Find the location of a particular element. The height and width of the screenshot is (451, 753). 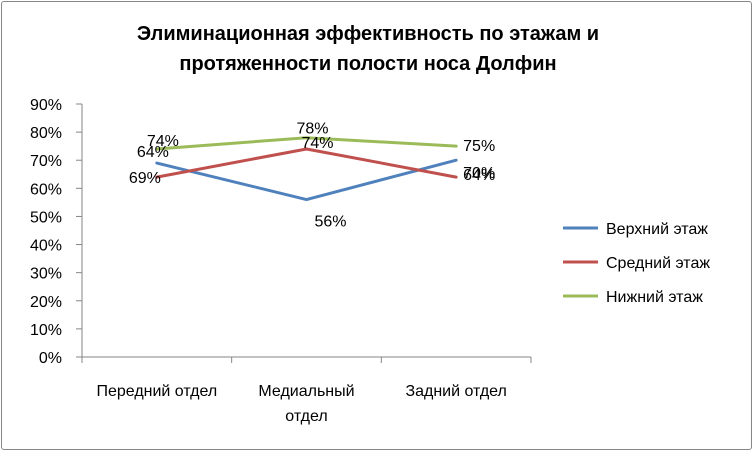

legend-label: Верхний этаж is located at coordinates (657, 229).